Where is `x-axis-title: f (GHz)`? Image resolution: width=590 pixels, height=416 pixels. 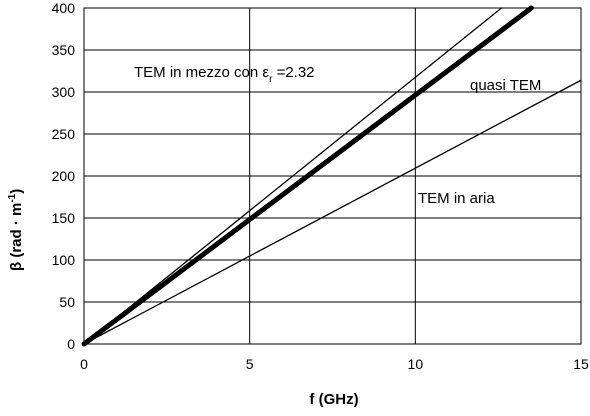
x-axis-title: f (GHz) is located at coordinates (333, 399).